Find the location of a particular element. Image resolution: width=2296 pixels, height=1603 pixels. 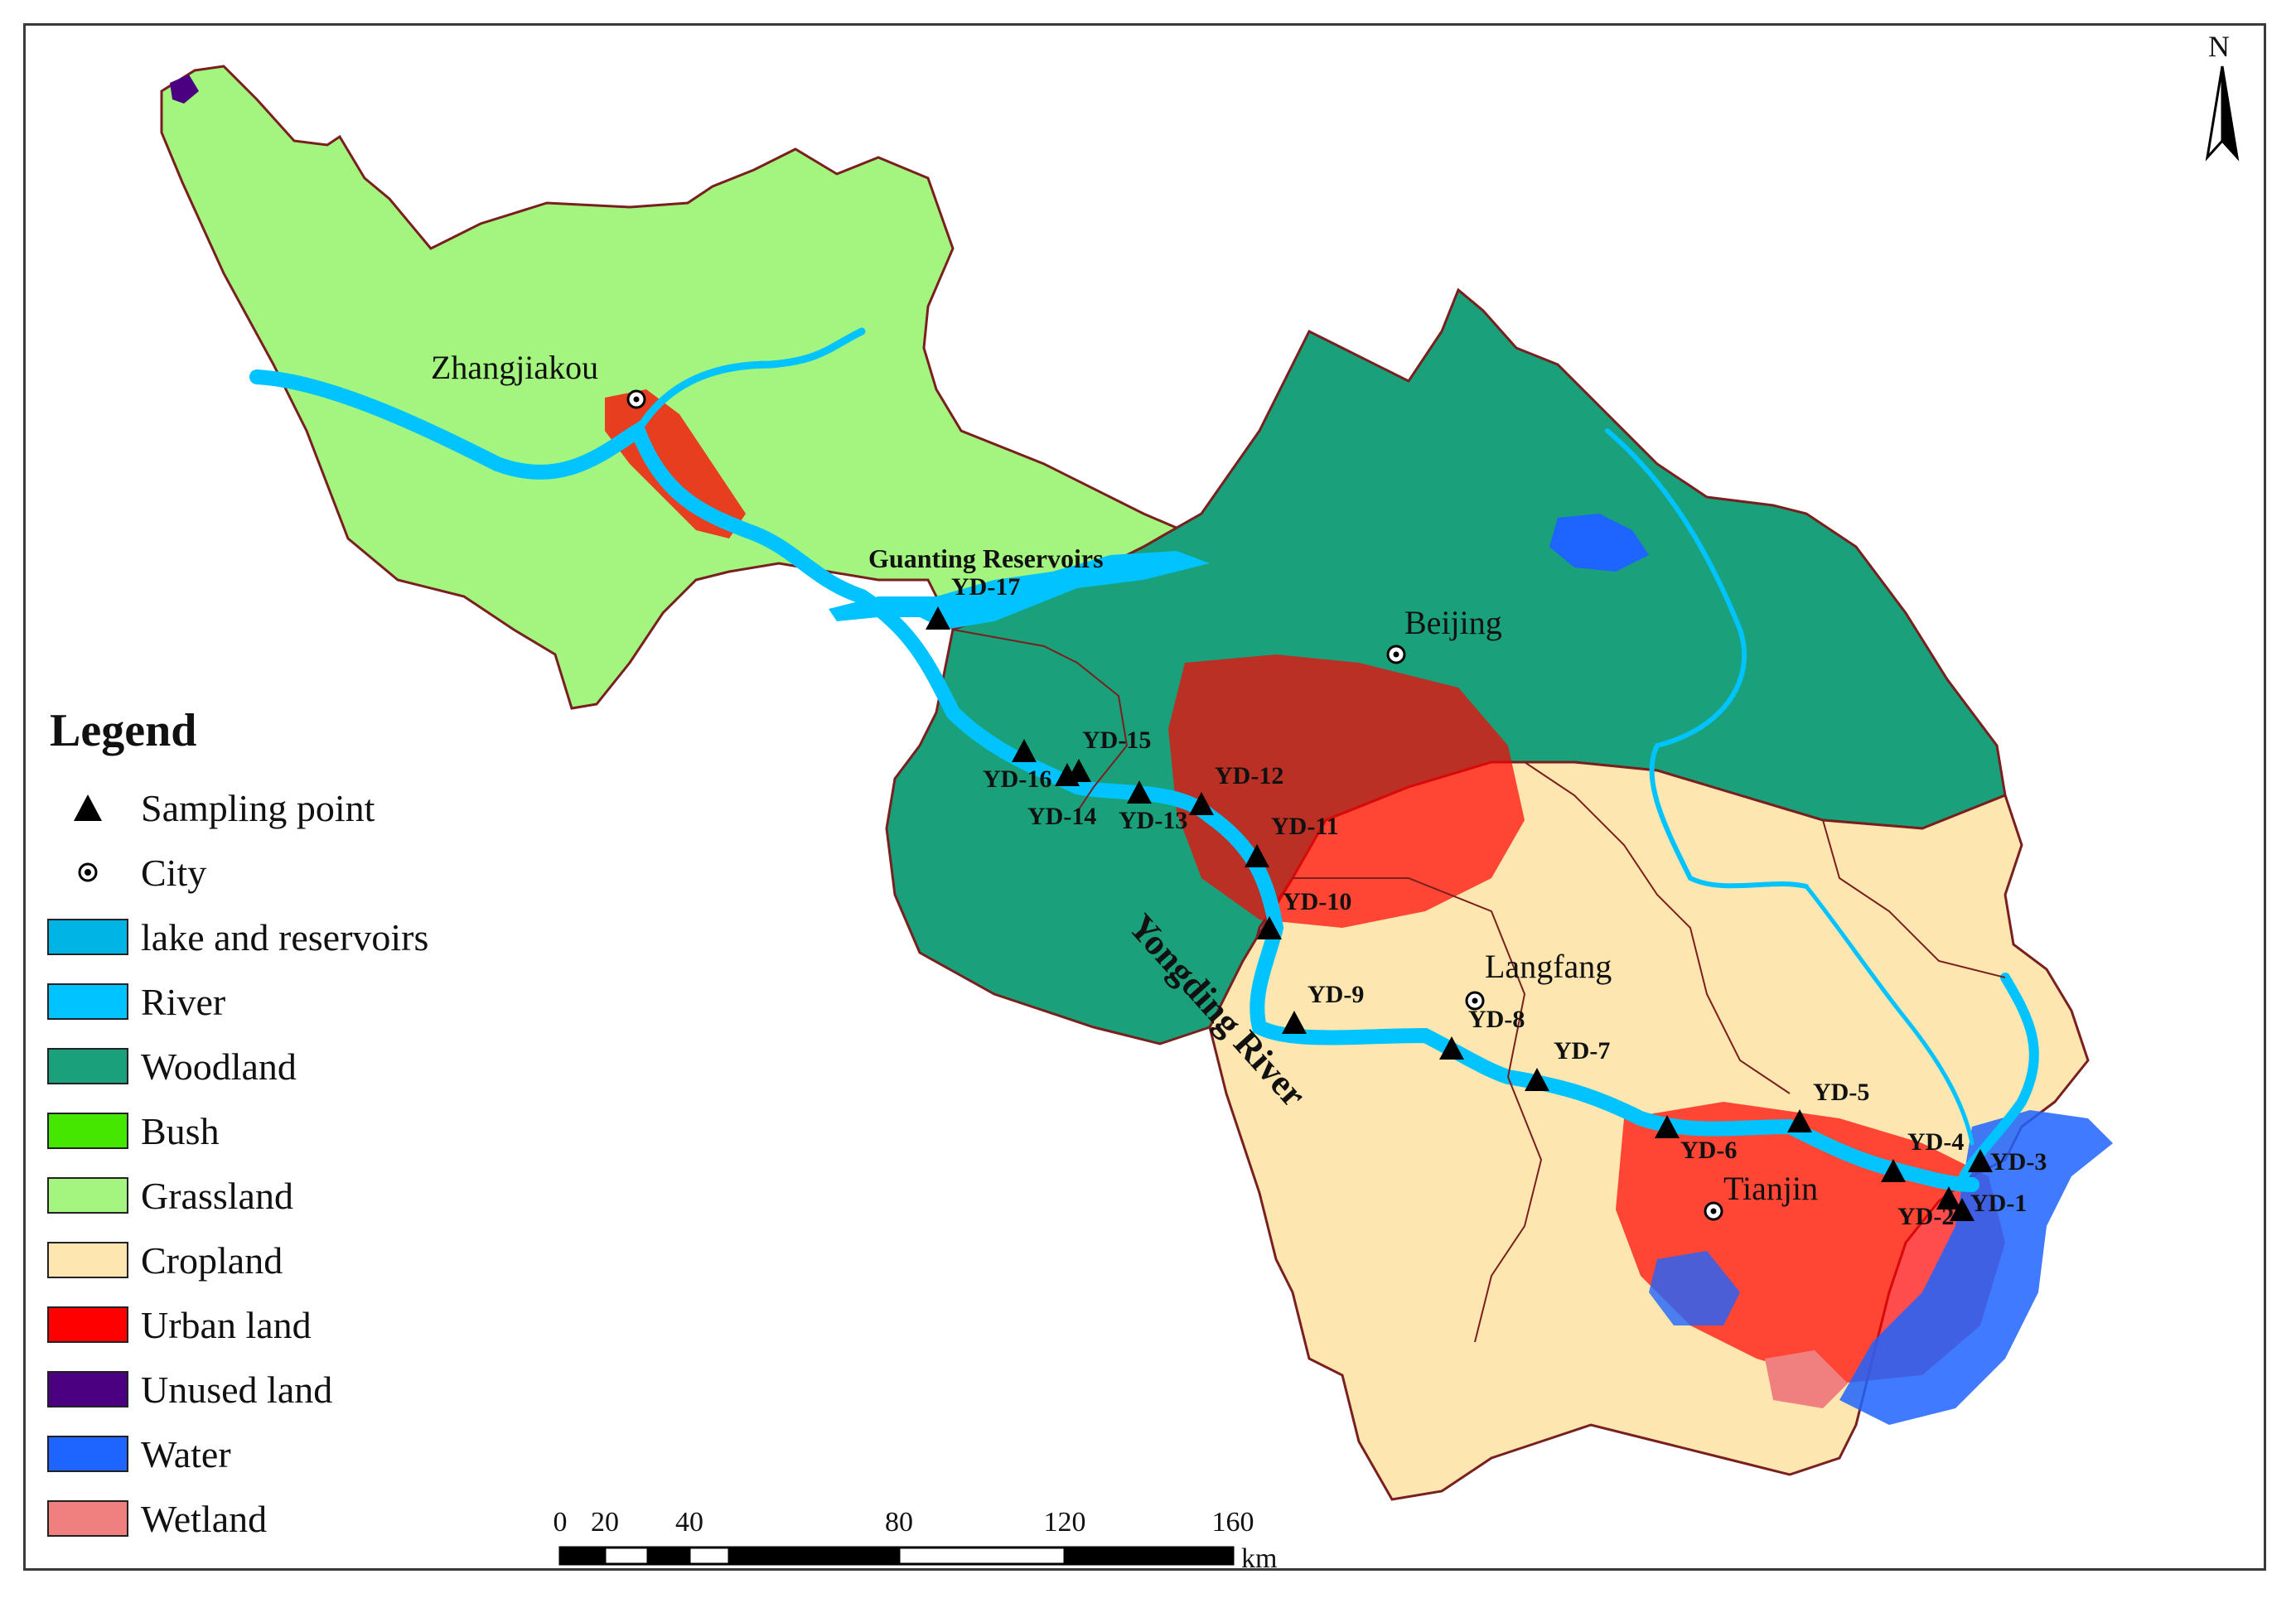

legend-item-label: Urban land is located at coordinates (227, 1324).